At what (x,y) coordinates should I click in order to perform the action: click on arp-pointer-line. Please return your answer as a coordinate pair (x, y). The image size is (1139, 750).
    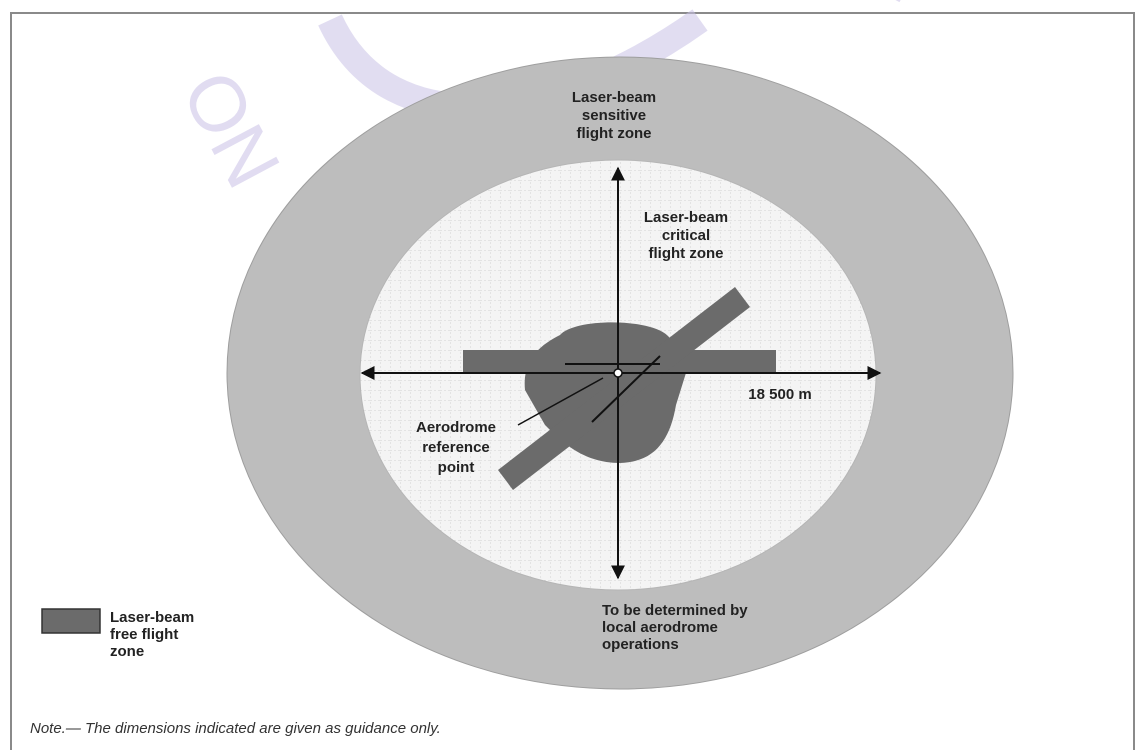
    Looking at the image, I should click on (560, 401).